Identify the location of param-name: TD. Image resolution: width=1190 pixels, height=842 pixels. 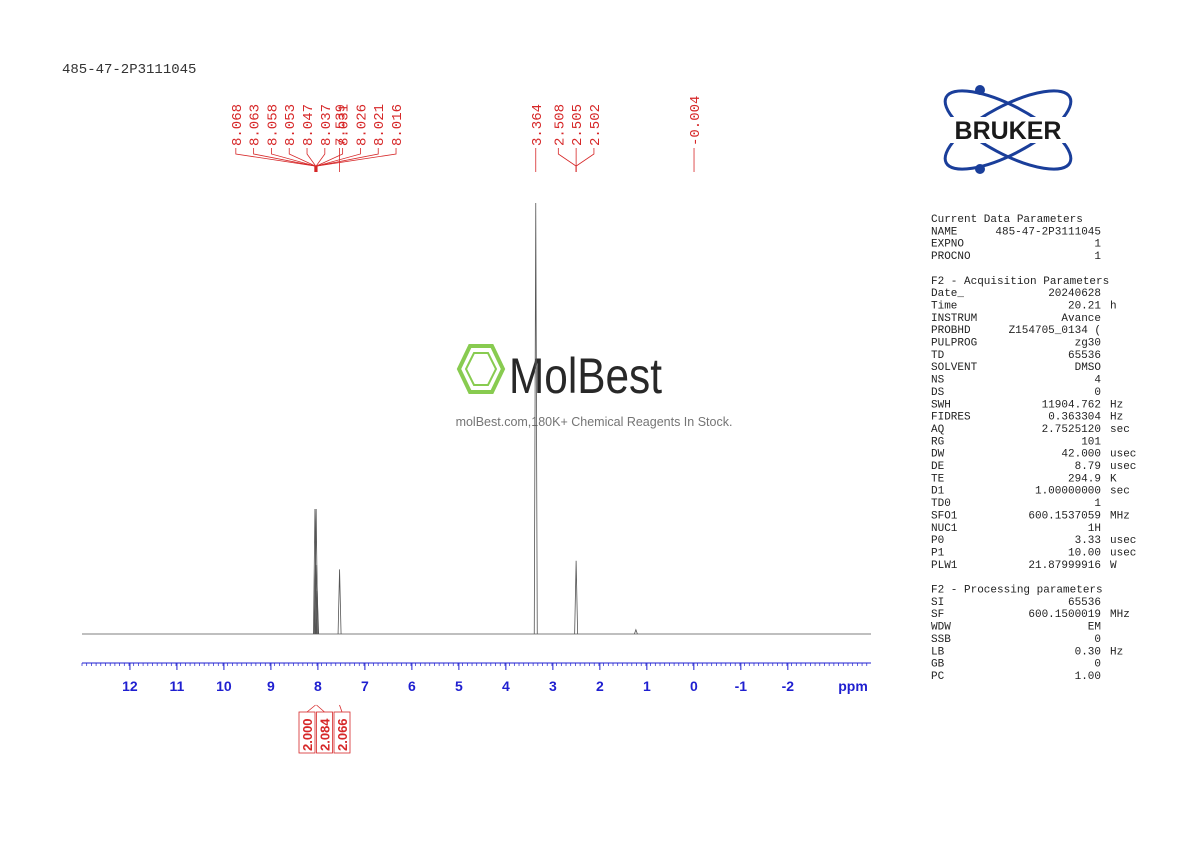
(938, 356).